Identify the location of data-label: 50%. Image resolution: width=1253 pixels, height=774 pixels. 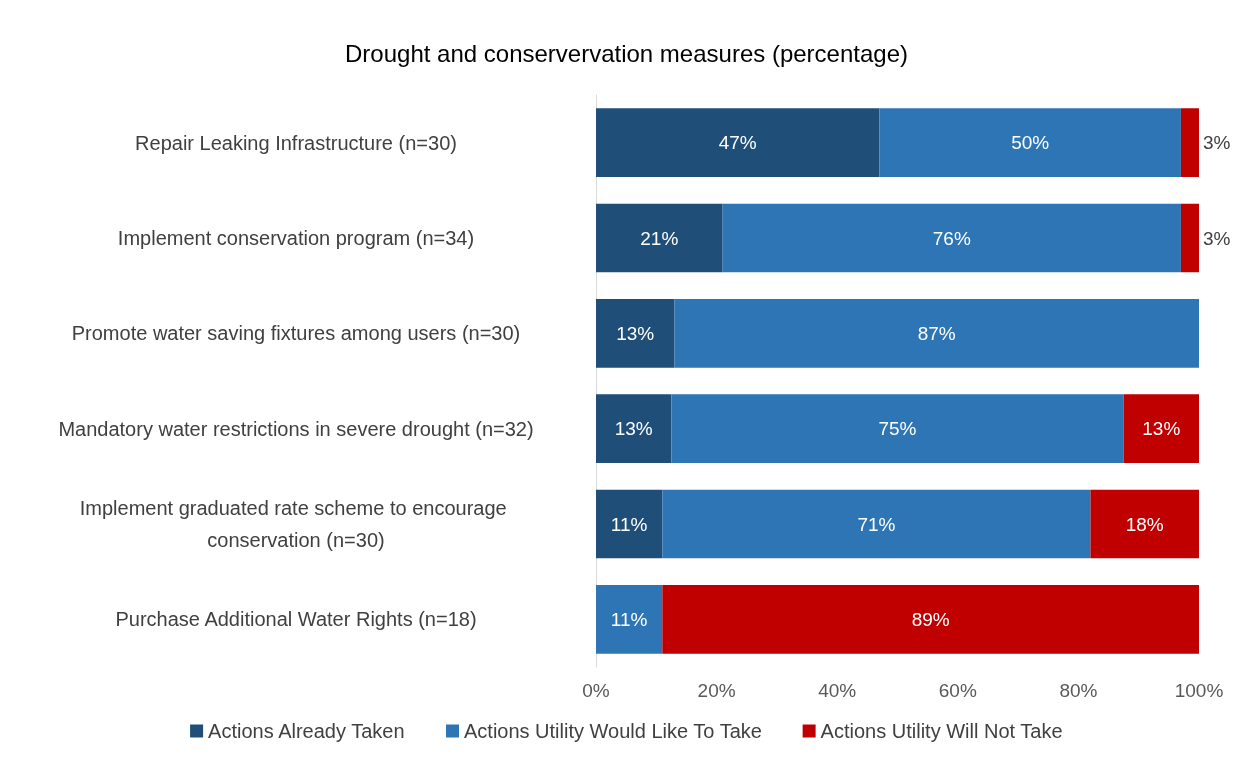
(1030, 143).